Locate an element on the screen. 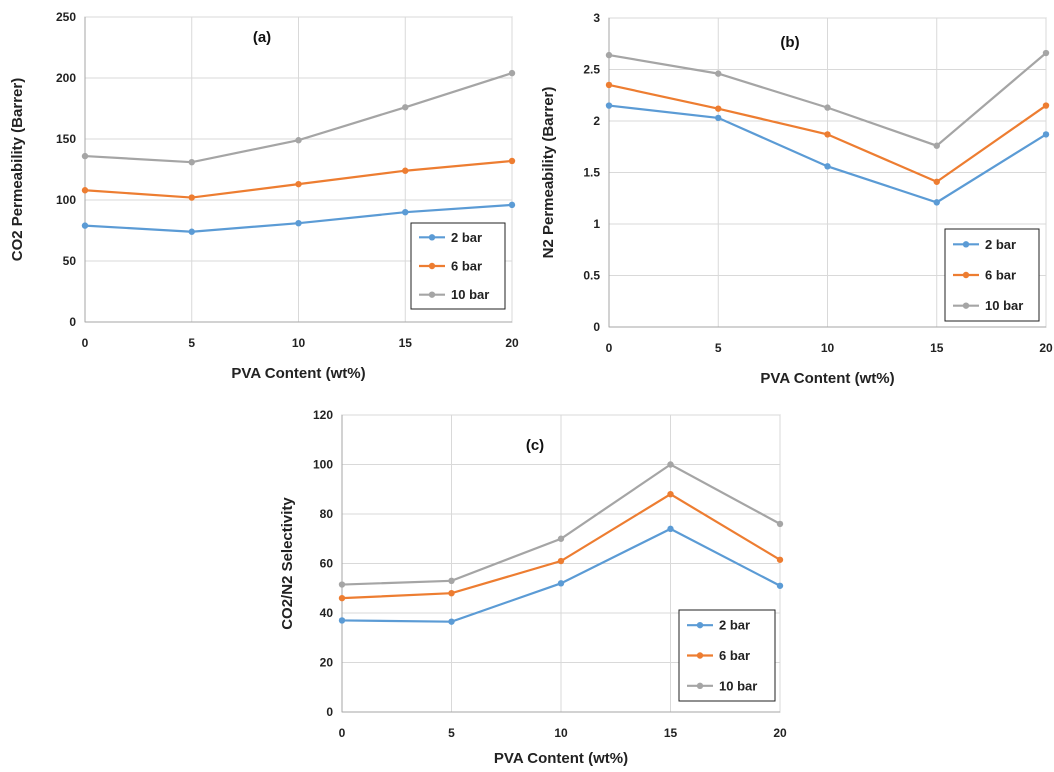 The image size is (1054, 772). y-tick-label: 40 is located at coordinates (327, 613).